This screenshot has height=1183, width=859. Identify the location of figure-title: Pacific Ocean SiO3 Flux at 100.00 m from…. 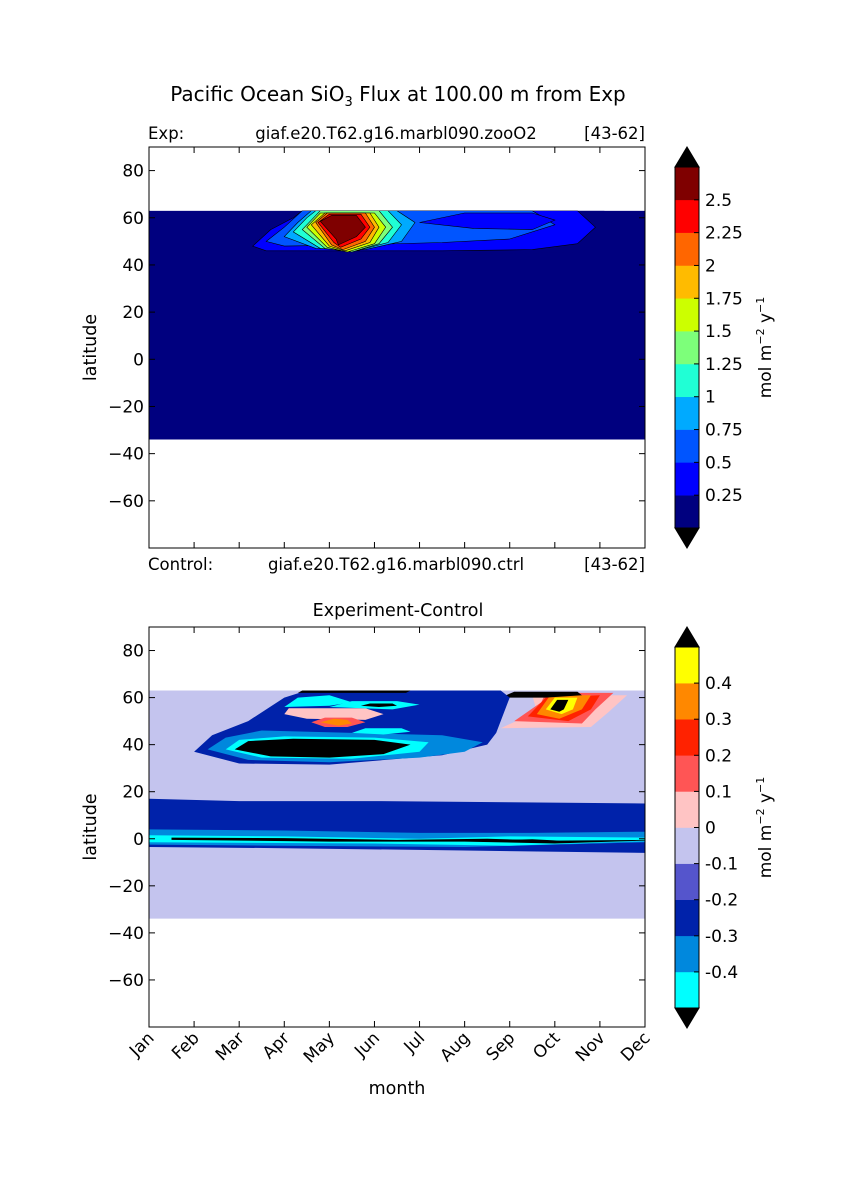
(398, 96).